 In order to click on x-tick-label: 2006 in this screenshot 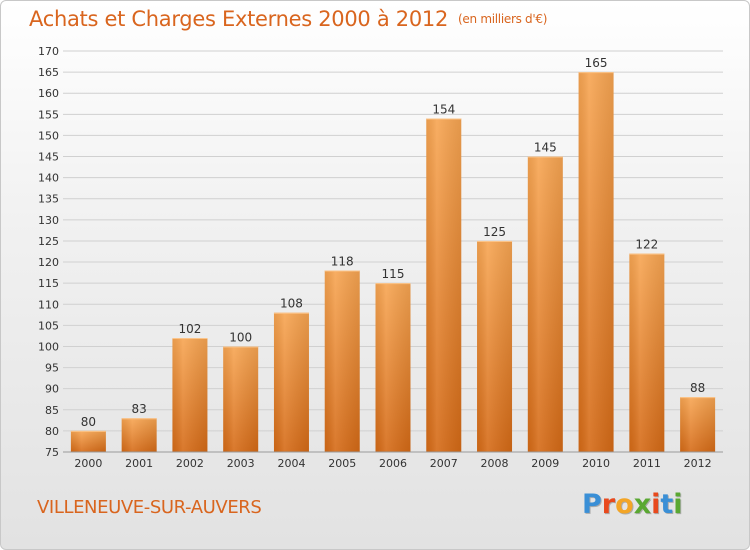, I will do `click(393, 463)`.